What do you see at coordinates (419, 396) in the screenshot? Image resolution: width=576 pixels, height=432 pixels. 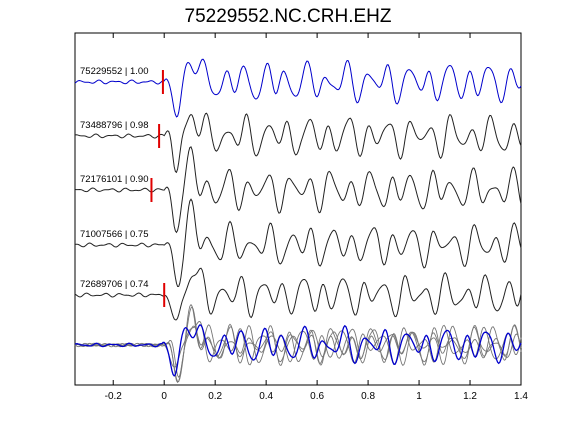 I see `x-tick-label: 1` at bounding box center [419, 396].